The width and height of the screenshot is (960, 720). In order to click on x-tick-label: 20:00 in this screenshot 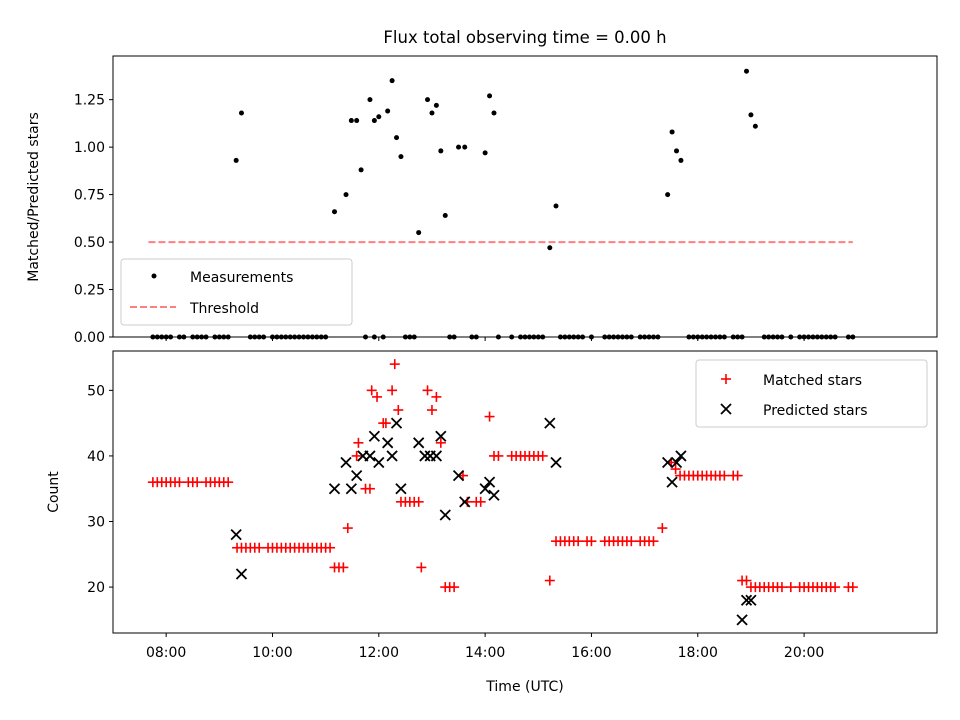, I will do `click(804, 653)`.